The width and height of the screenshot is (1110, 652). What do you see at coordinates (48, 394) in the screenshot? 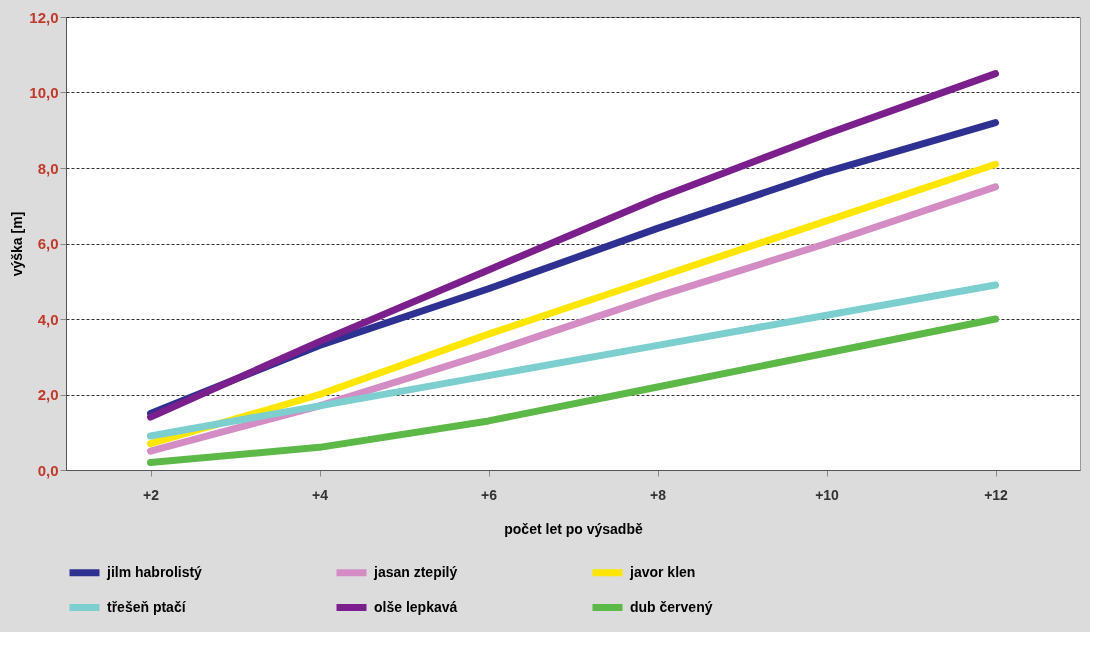
I see `y-tick-label: 2,0` at bounding box center [48, 394].